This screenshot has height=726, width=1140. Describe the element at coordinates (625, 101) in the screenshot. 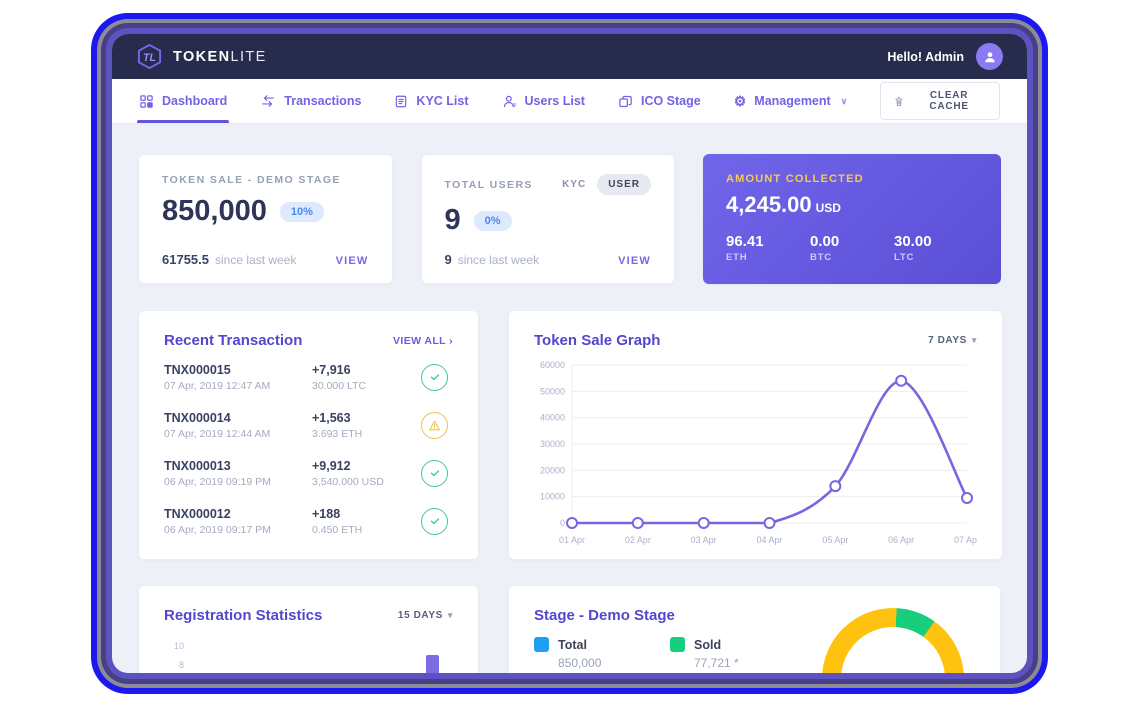

I see `ico-stage-cubes-icon` at that location.